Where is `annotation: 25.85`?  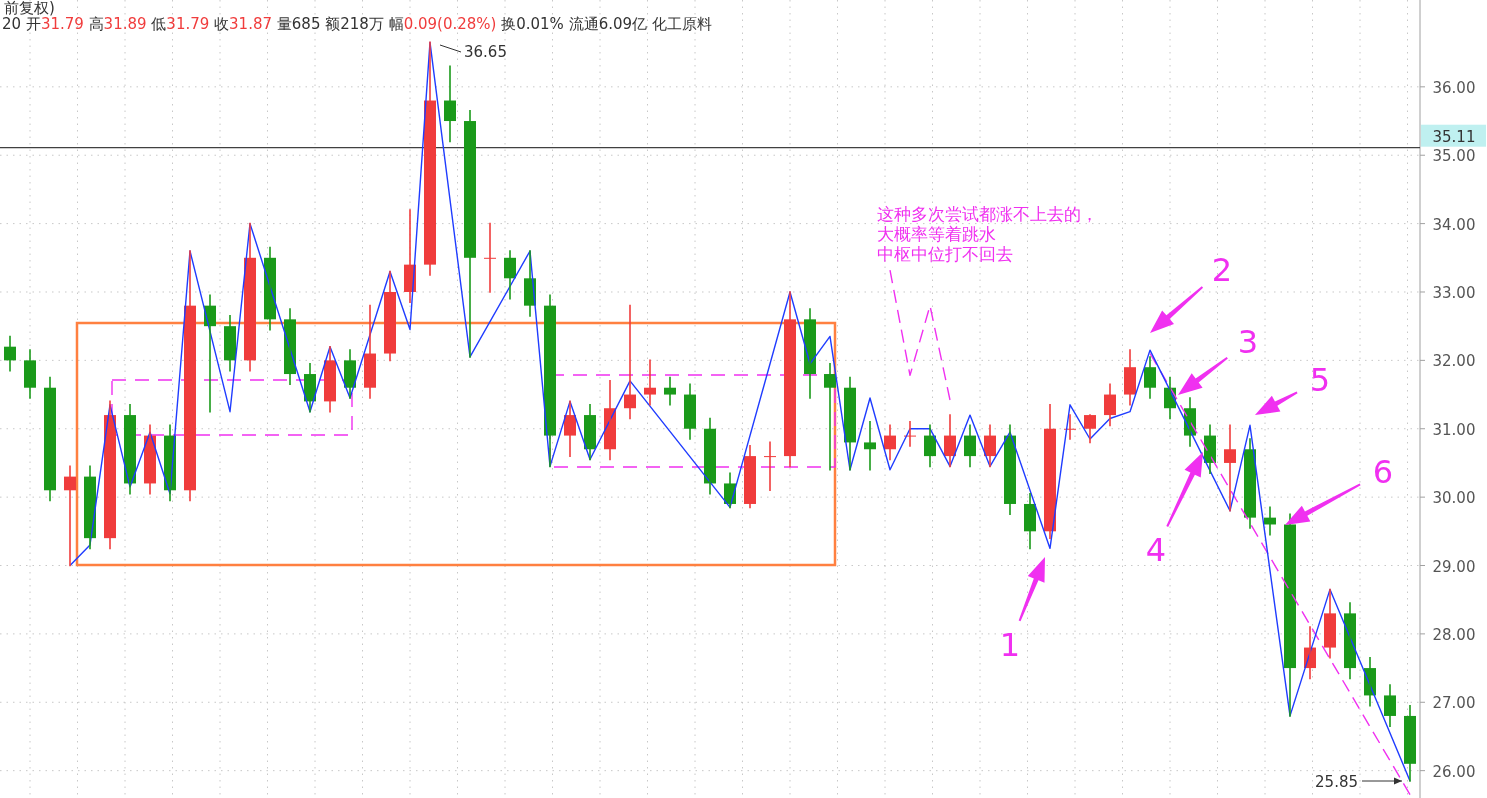 annotation: 25.85 is located at coordinates (1336, 782).